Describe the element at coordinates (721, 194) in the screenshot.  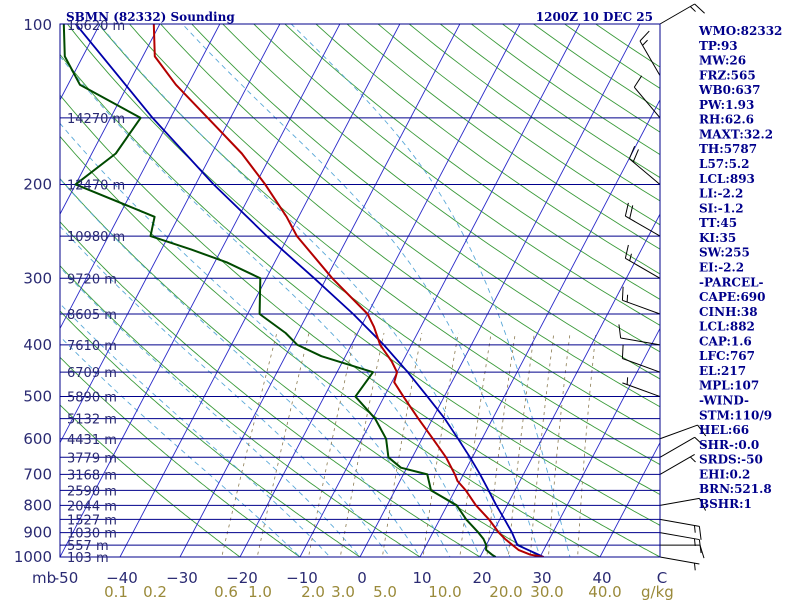
I see `sounding-index: LI:-2.2` at that location.